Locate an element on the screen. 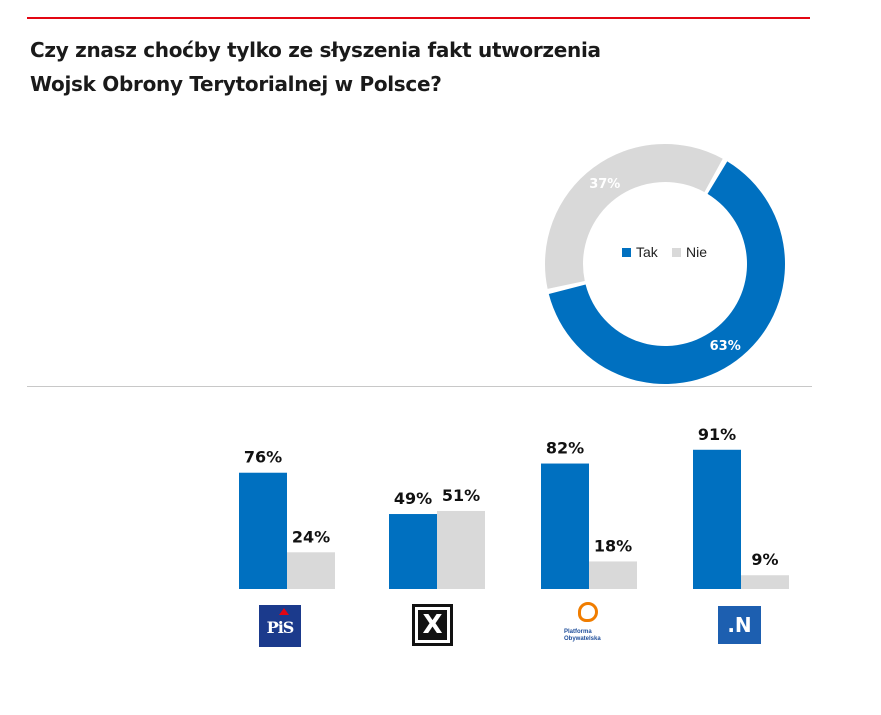 The height and width of the screenshot is (715, 881). title-line-2: Wojsk Obrony Terytorialnej w Polsce? is located at coordinates (236, 84).